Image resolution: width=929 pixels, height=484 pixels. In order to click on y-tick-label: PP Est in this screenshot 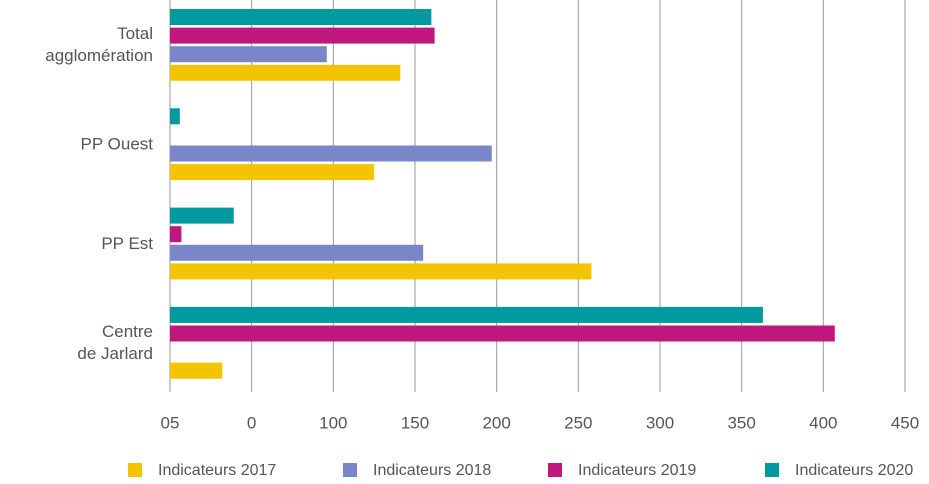, I will do `click(127, 243)`.